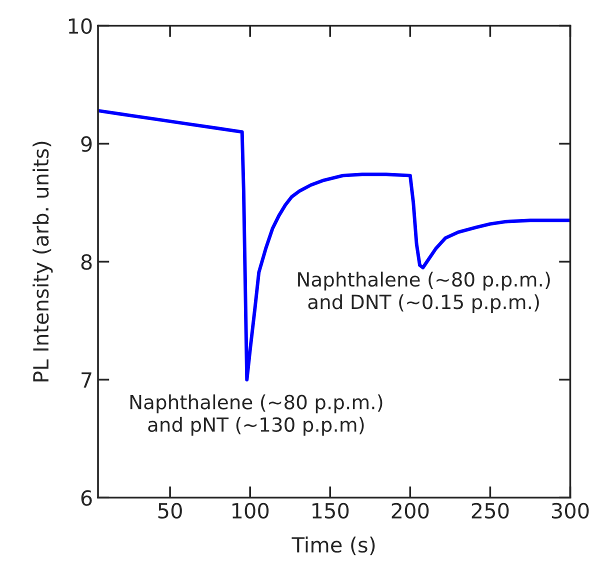 The image size is (594, 572). What do you see at coordinates (570, 510) in the screenshot?
I see `x-tick-label: 300` at bounding box center [570, 510].